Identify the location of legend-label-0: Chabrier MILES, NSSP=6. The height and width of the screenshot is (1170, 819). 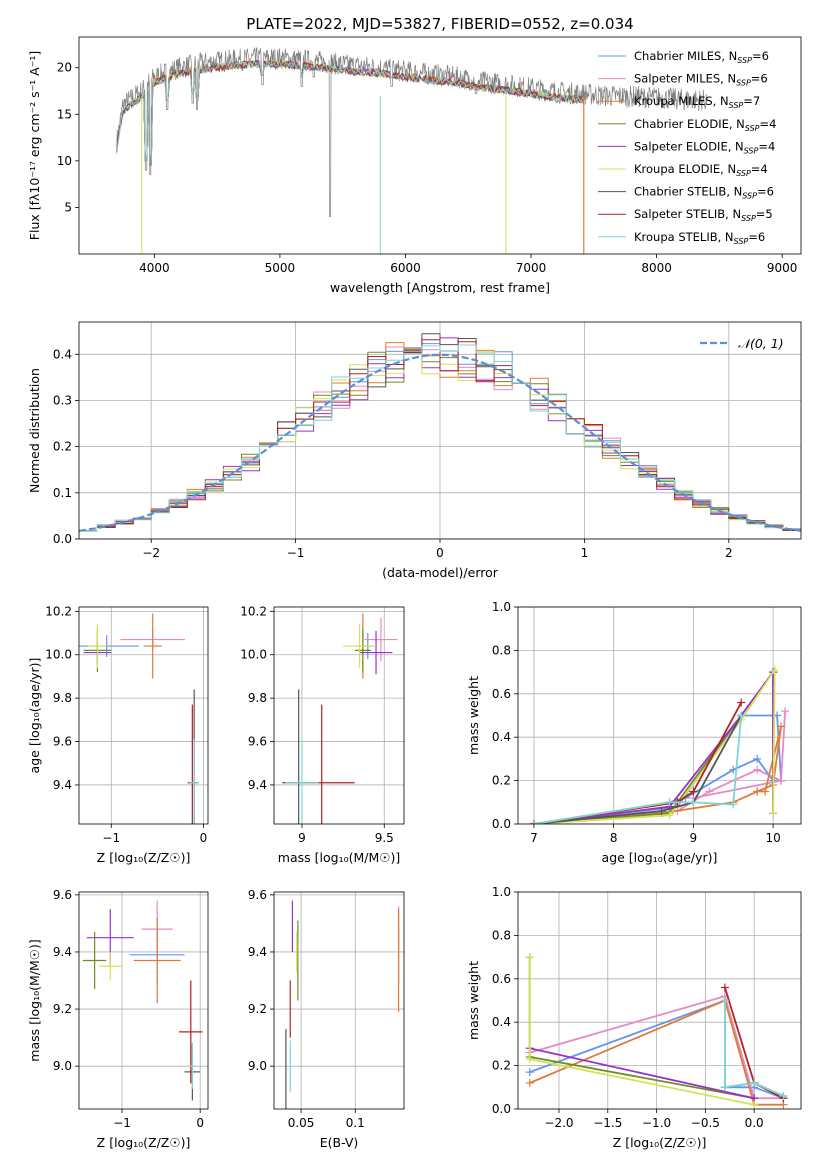
(701, 57).